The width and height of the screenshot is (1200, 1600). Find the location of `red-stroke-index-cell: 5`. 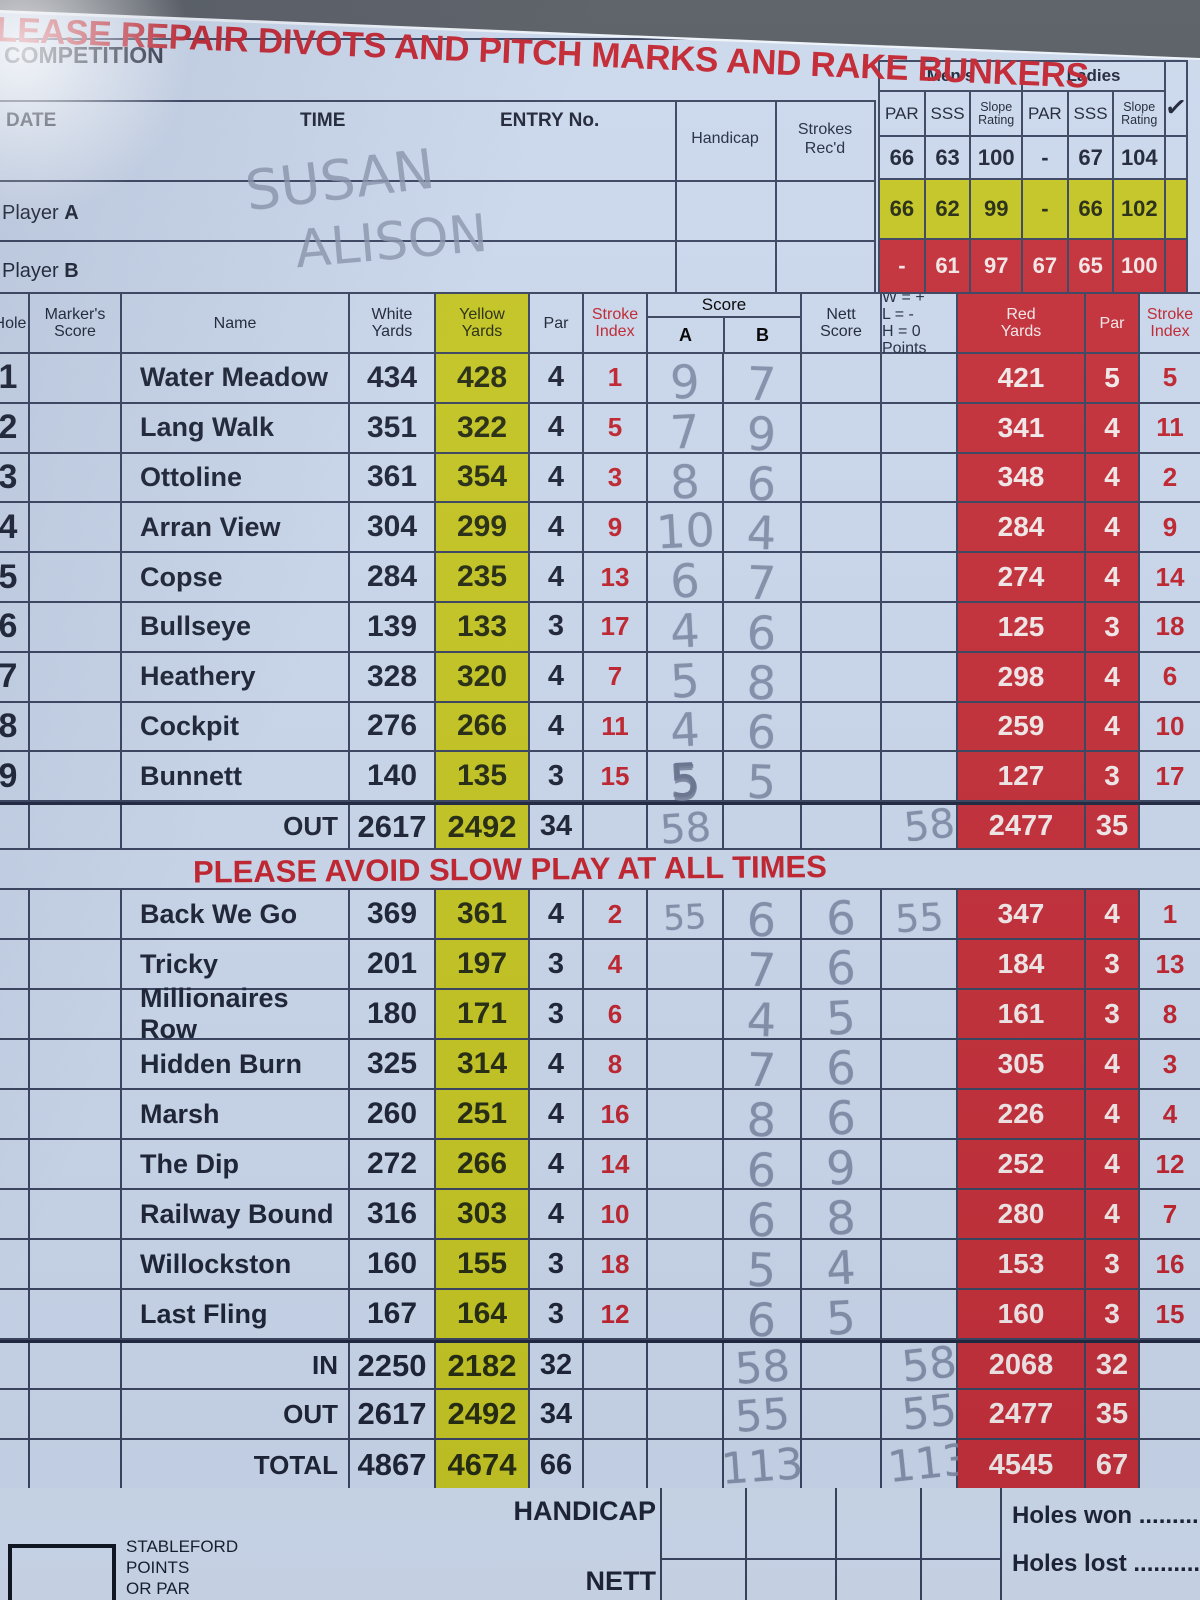

red-stroke-index-cell: 5 is located at coordinates (1170, 377).